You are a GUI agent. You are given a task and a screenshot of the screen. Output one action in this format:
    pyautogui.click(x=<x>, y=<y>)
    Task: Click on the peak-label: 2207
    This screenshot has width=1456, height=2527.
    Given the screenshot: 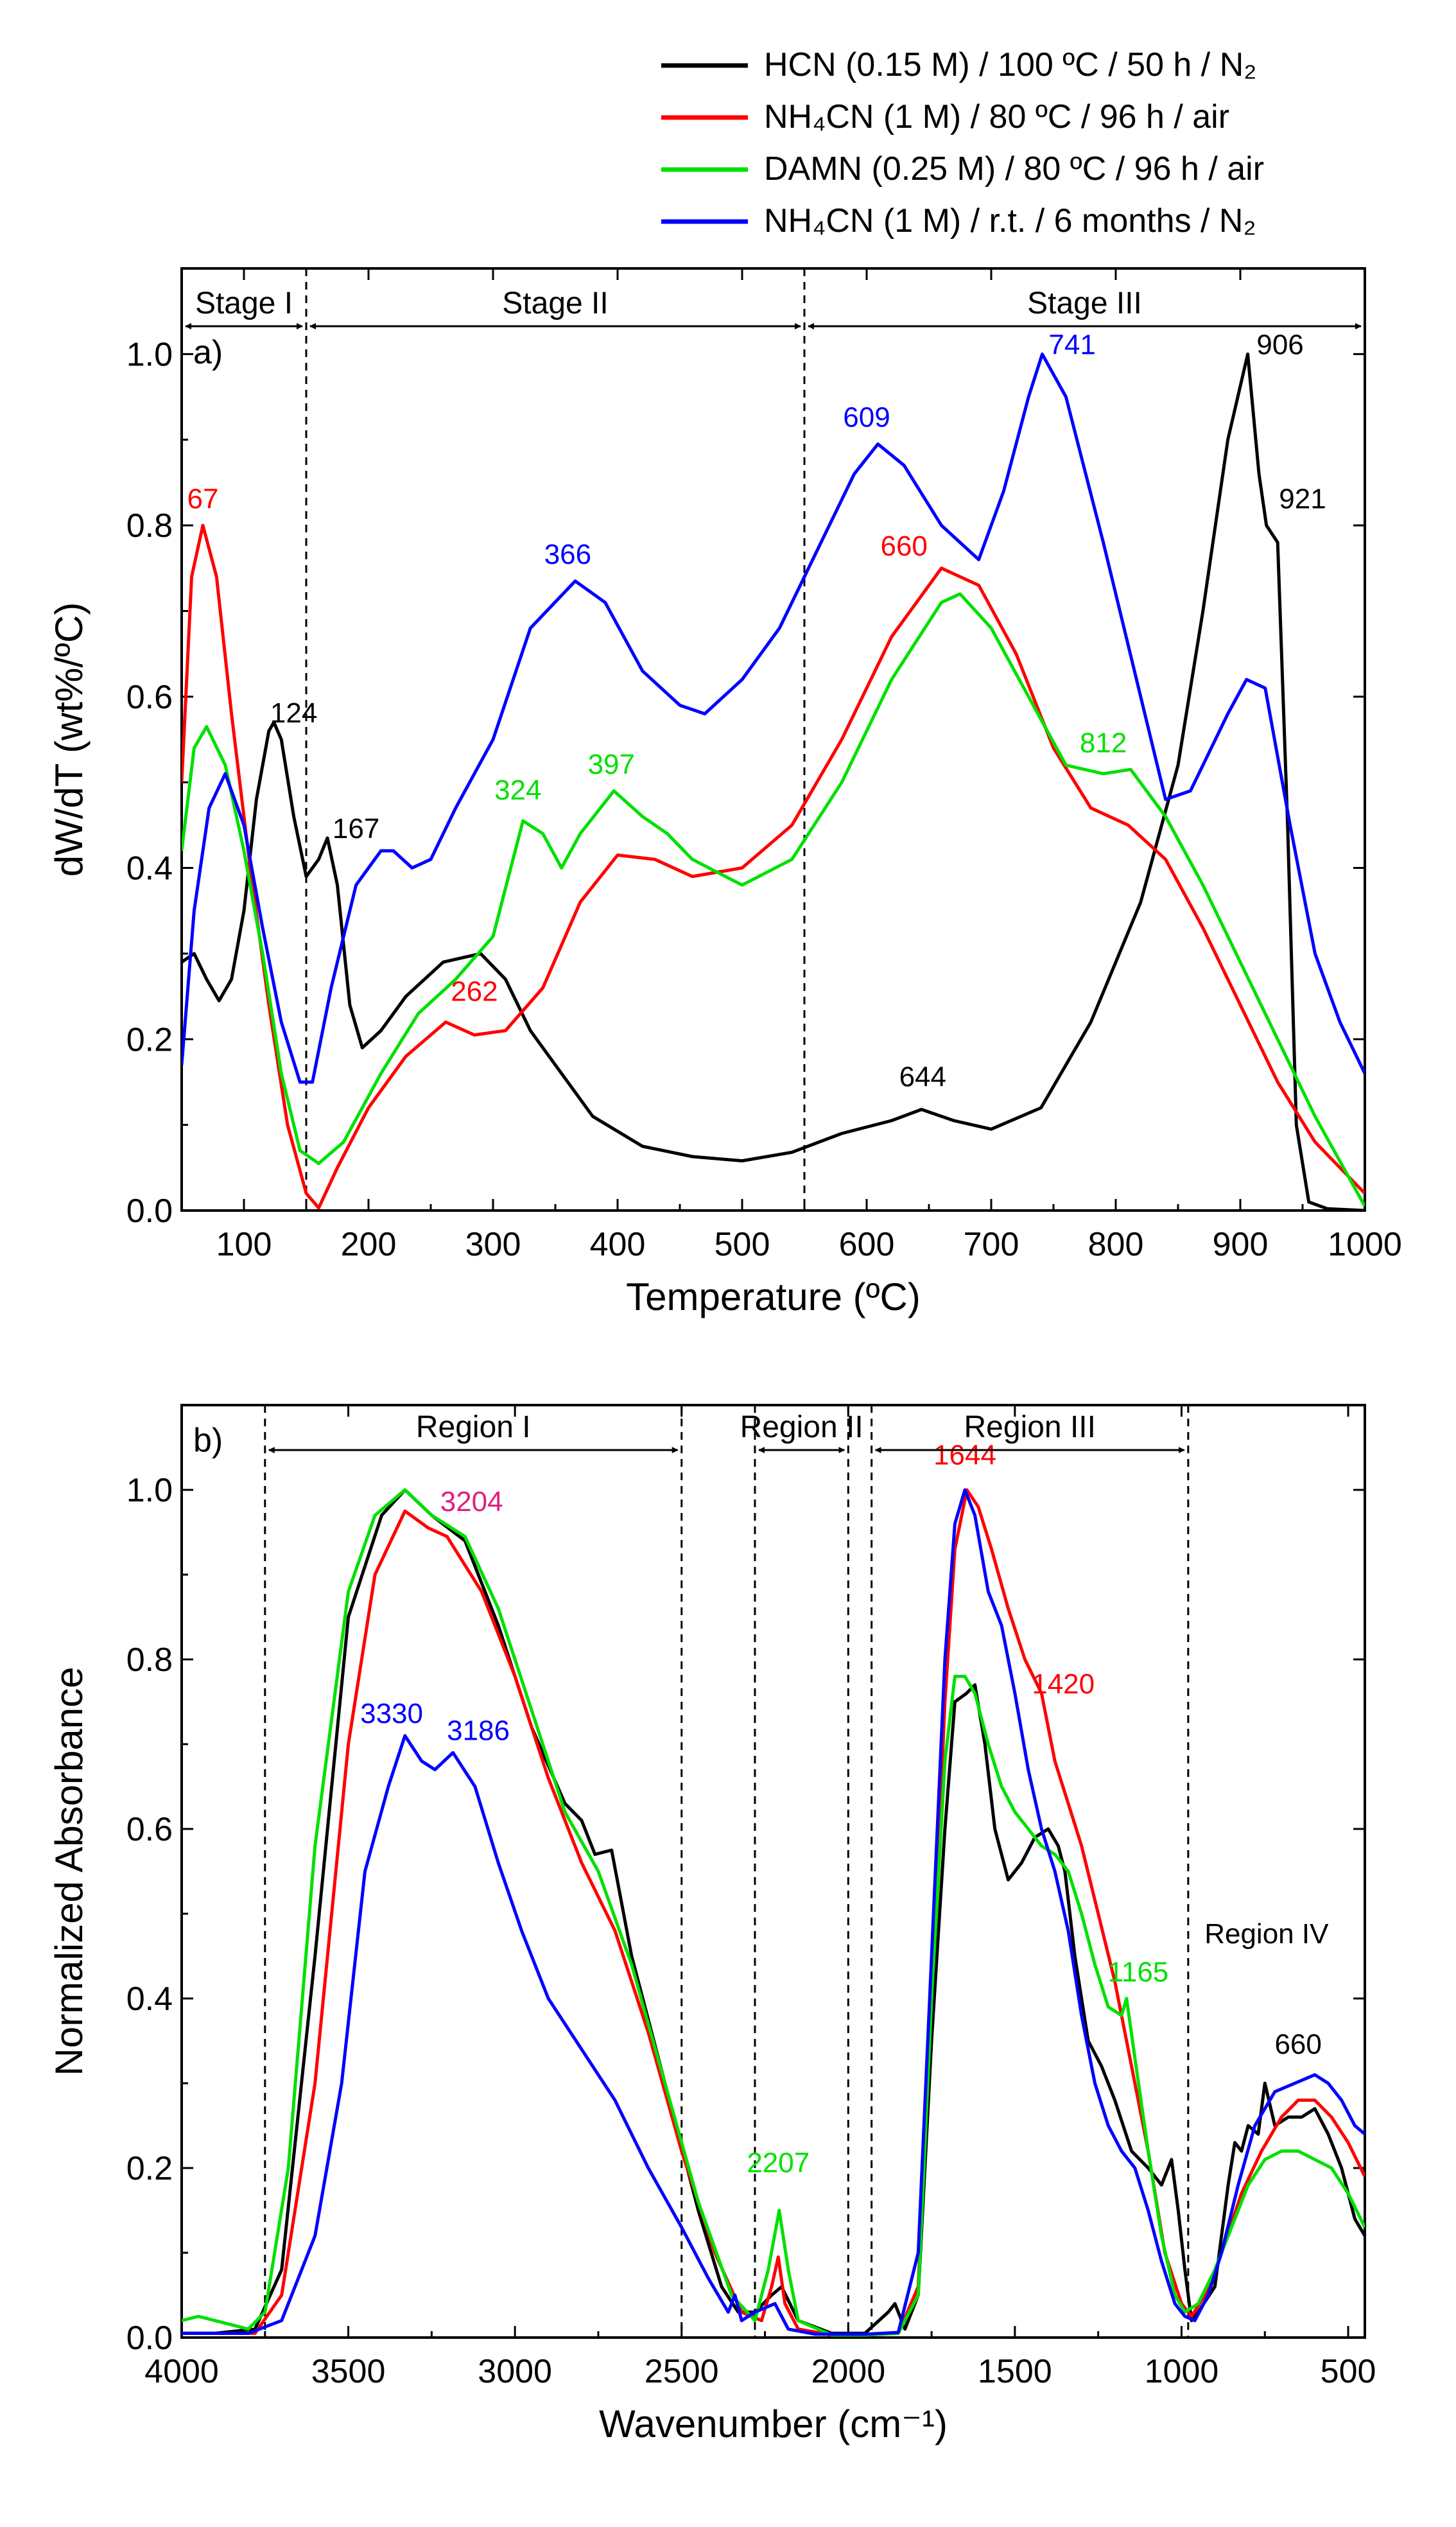 What is the action you would take?
    pyautogui.click(x=778, y=2163)
    